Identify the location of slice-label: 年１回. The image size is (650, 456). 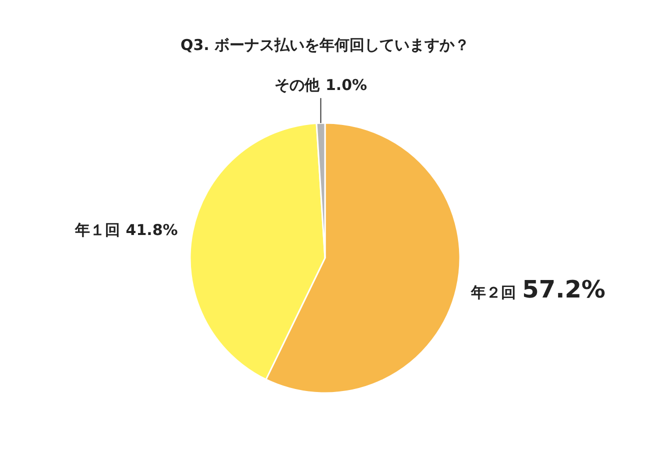
(97, 229).